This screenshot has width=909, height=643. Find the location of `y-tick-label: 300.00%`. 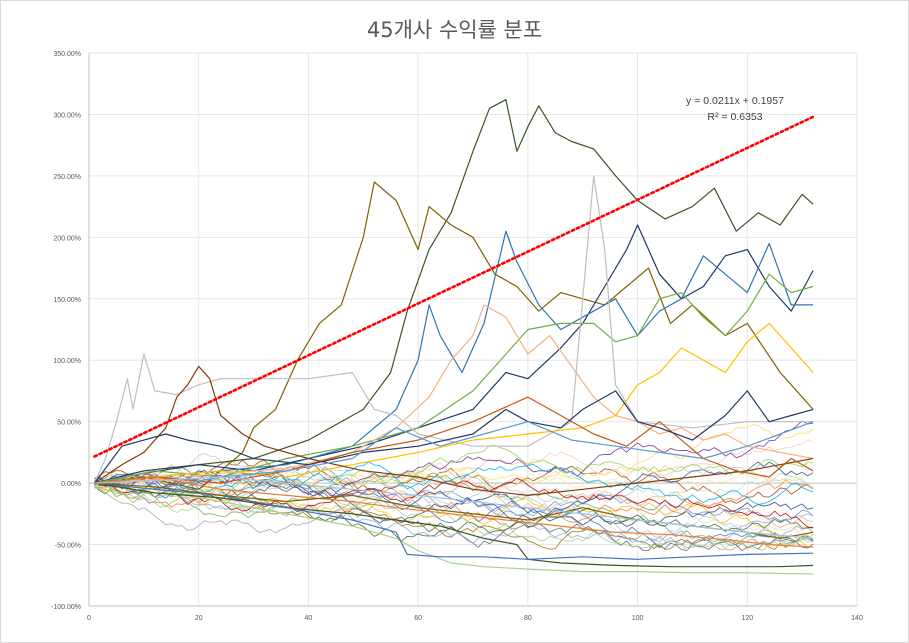

y-tick-label: 300.00% is located at coordinates (67, 115).